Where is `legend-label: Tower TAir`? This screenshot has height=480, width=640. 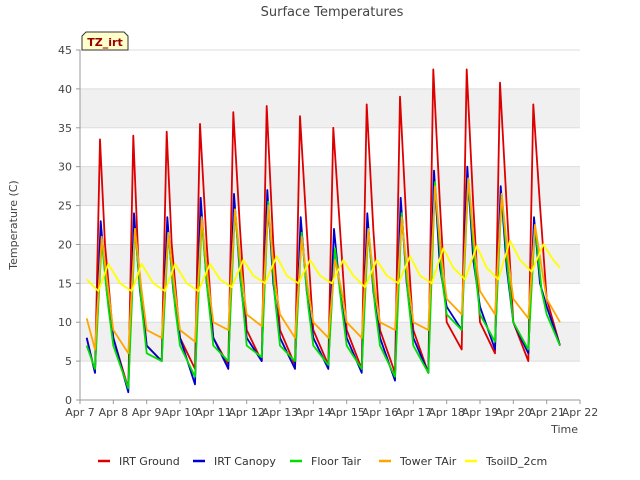
legend-label: Tower TAir is located at coordinates (428, 461).